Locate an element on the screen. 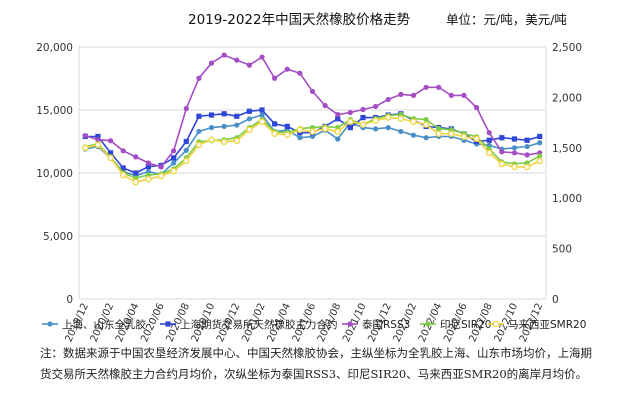 The width and height of the screenshot is (628, 408). legend-label: 上海、山东全乳胶 is located at coordinates (104, 324).